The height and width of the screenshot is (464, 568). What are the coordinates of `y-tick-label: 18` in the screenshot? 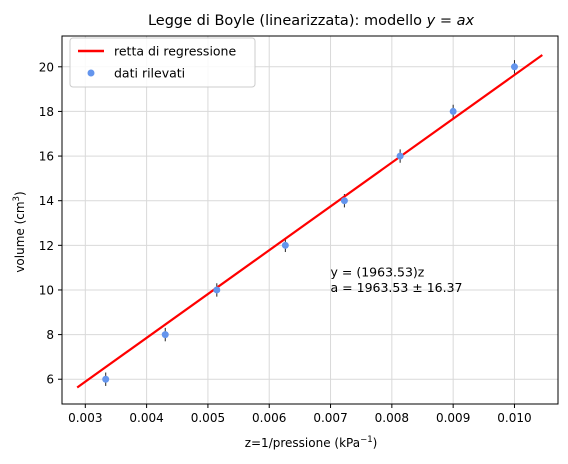 It's located at (46, 112).